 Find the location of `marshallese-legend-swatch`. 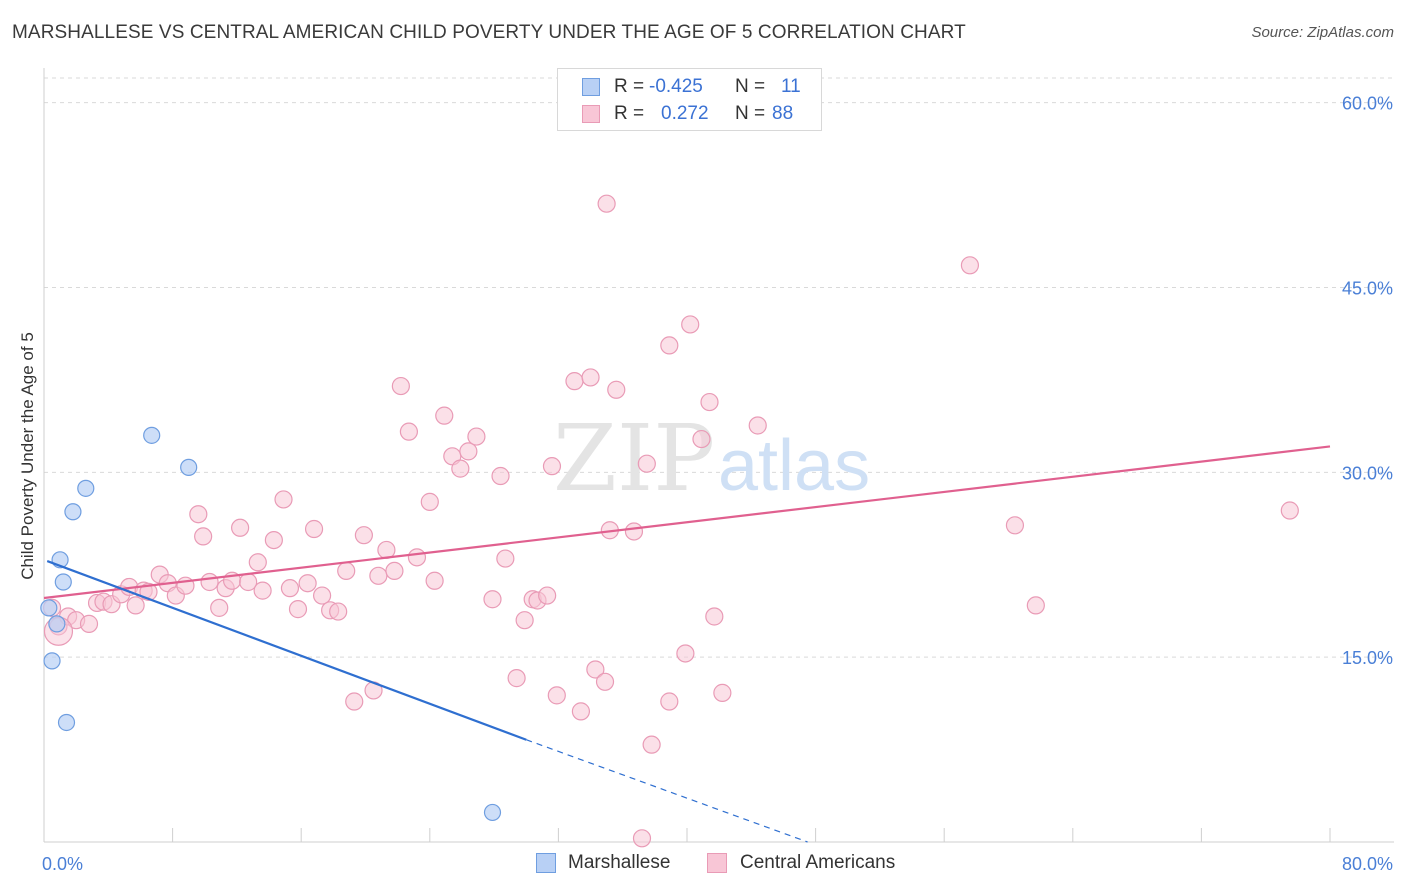

marshallese-legend-swatch is located at coordinates (546, 863).